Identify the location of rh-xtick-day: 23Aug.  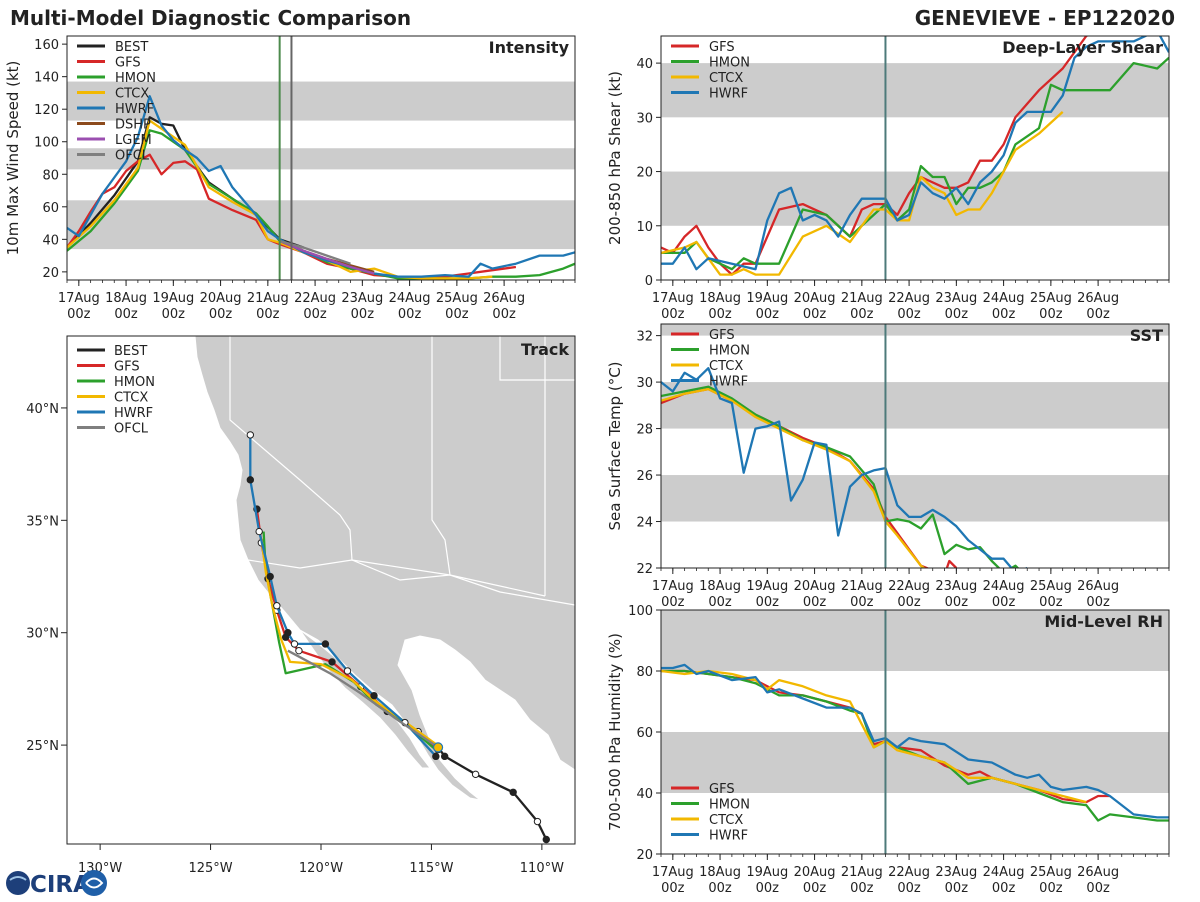
(956, 872).